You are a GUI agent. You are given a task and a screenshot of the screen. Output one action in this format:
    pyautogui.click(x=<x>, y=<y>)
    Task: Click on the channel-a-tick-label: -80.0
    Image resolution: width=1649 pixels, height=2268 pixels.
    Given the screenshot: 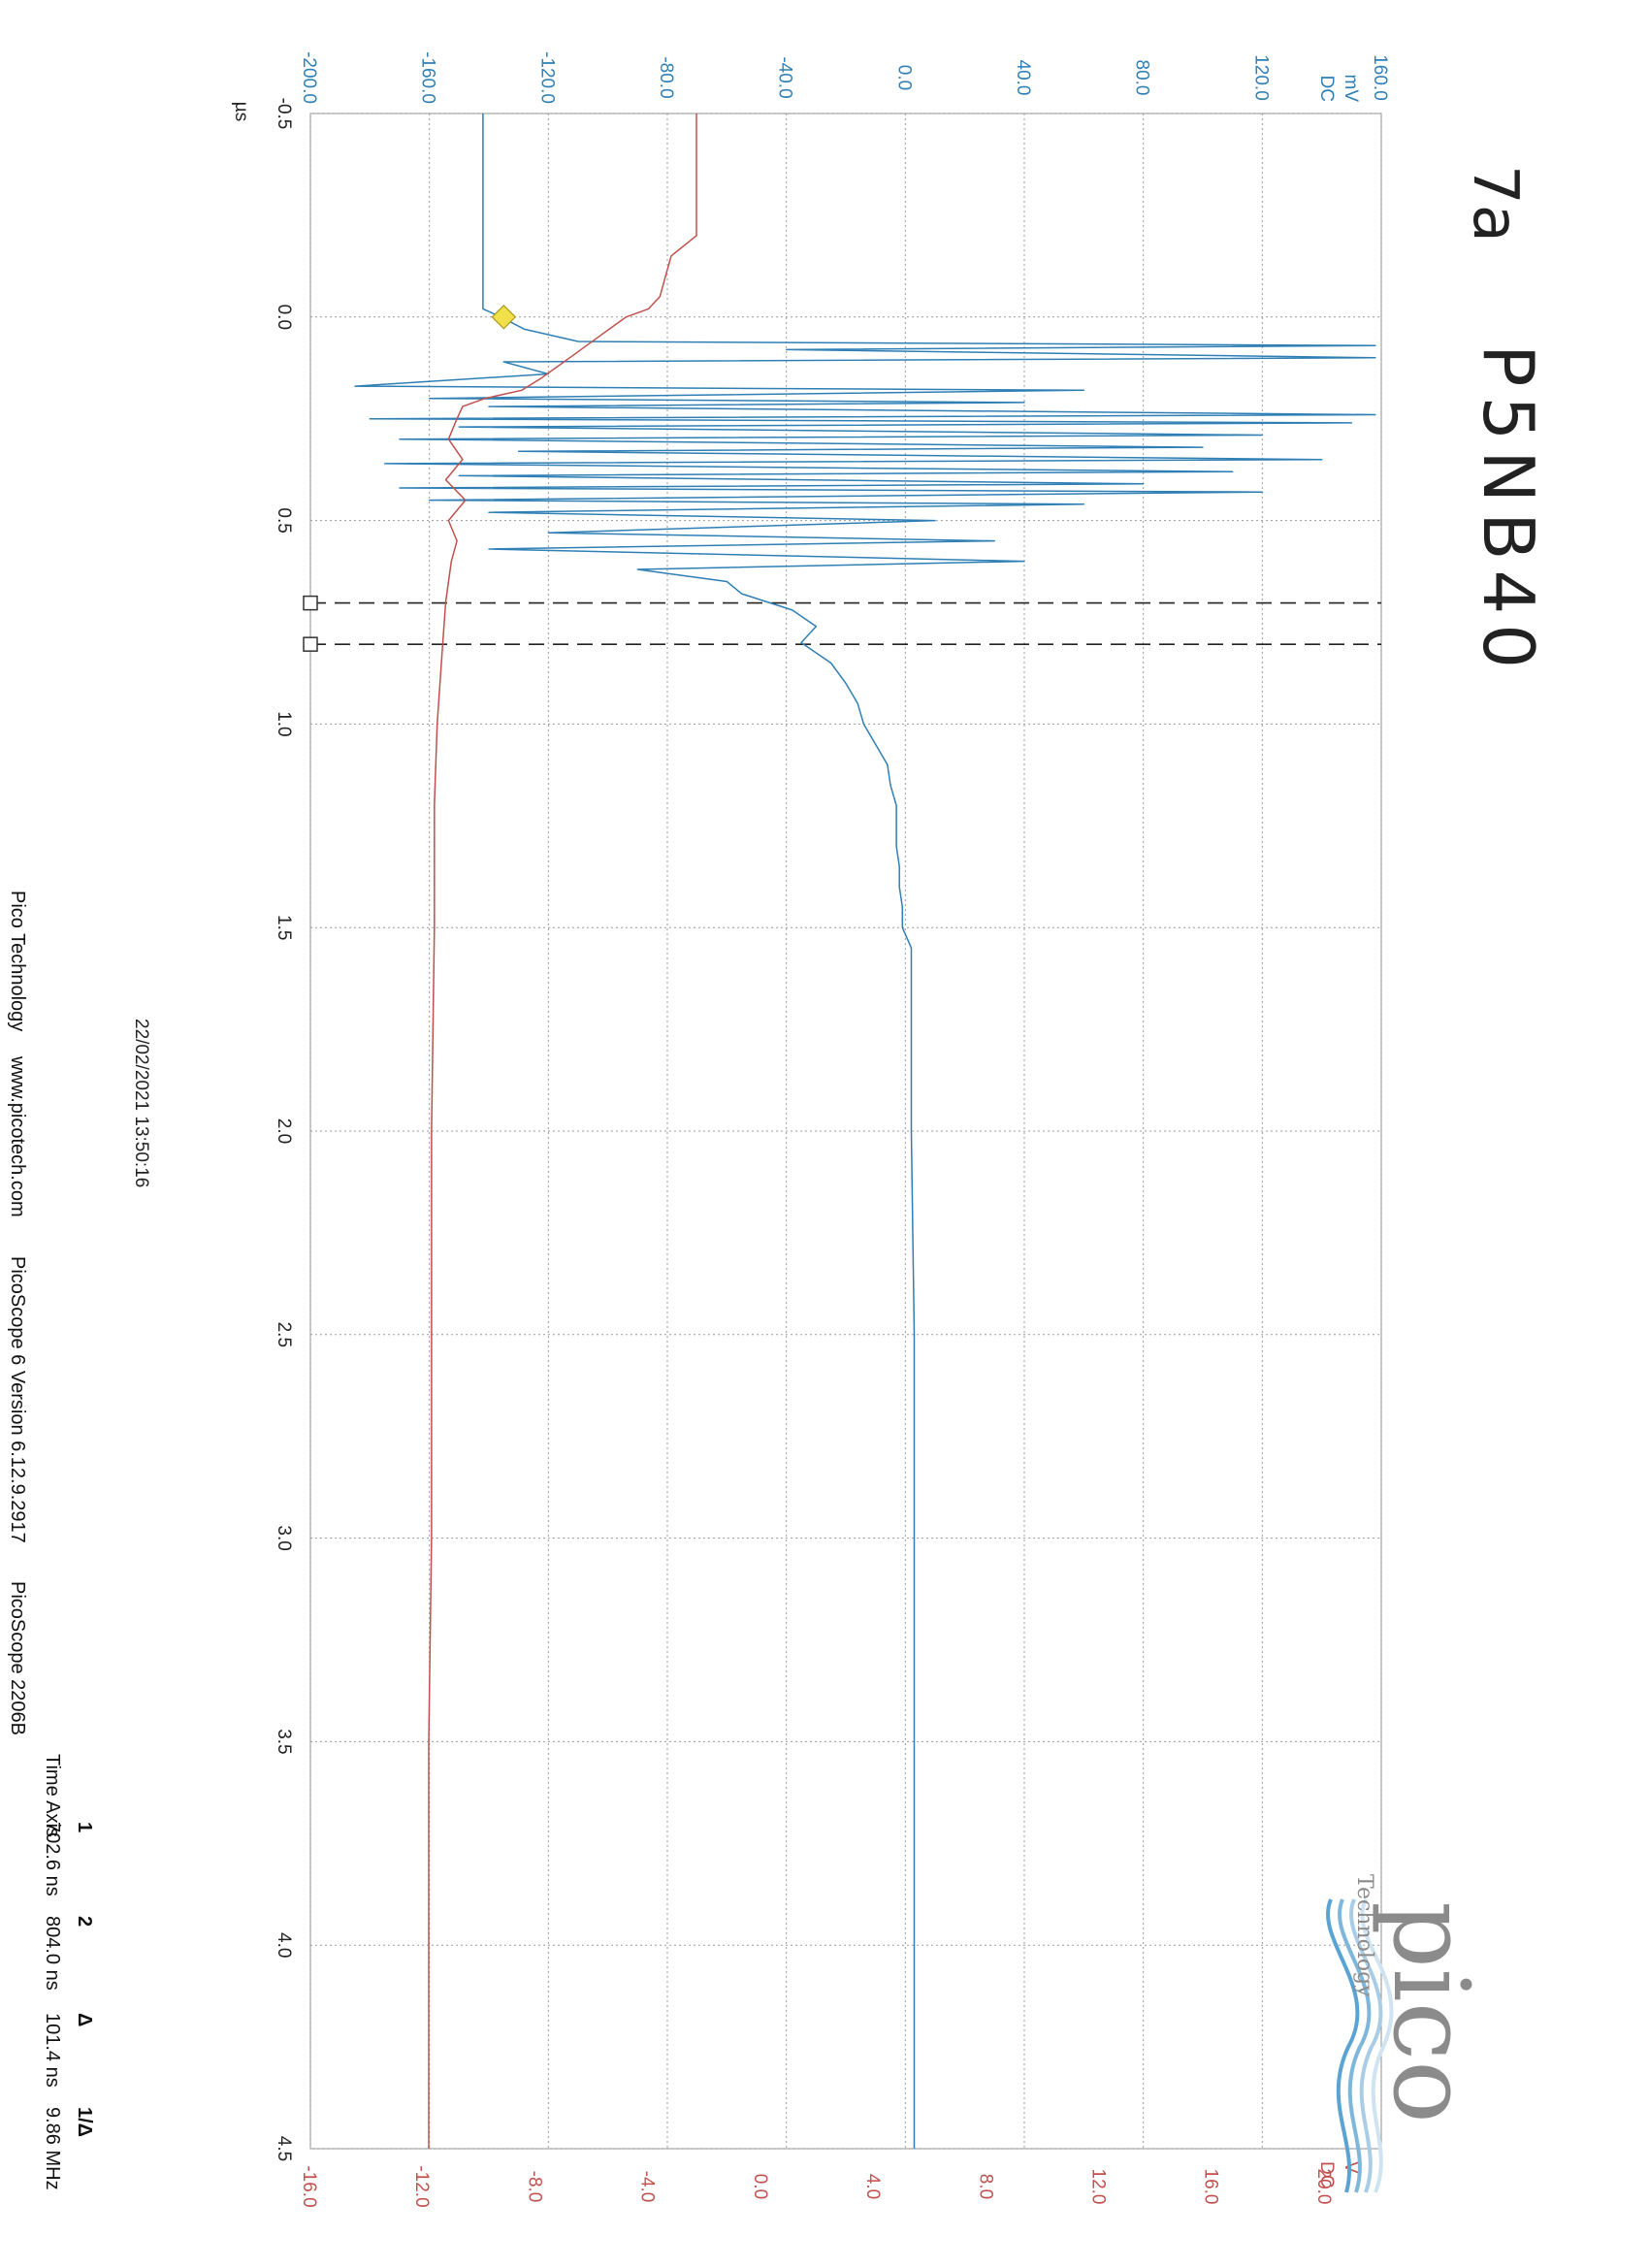 What is the action you would take?
    pyautogui.click(x=666, y=77)
    